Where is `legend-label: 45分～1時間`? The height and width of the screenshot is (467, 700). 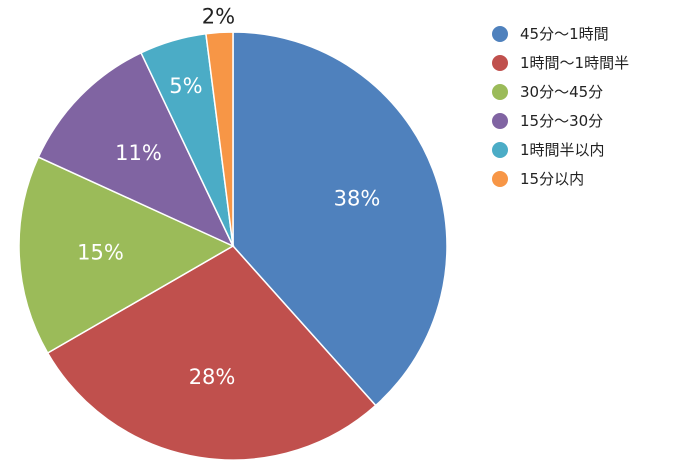
legend-label: 45分～1時間 is located at coordinates (564, 34).